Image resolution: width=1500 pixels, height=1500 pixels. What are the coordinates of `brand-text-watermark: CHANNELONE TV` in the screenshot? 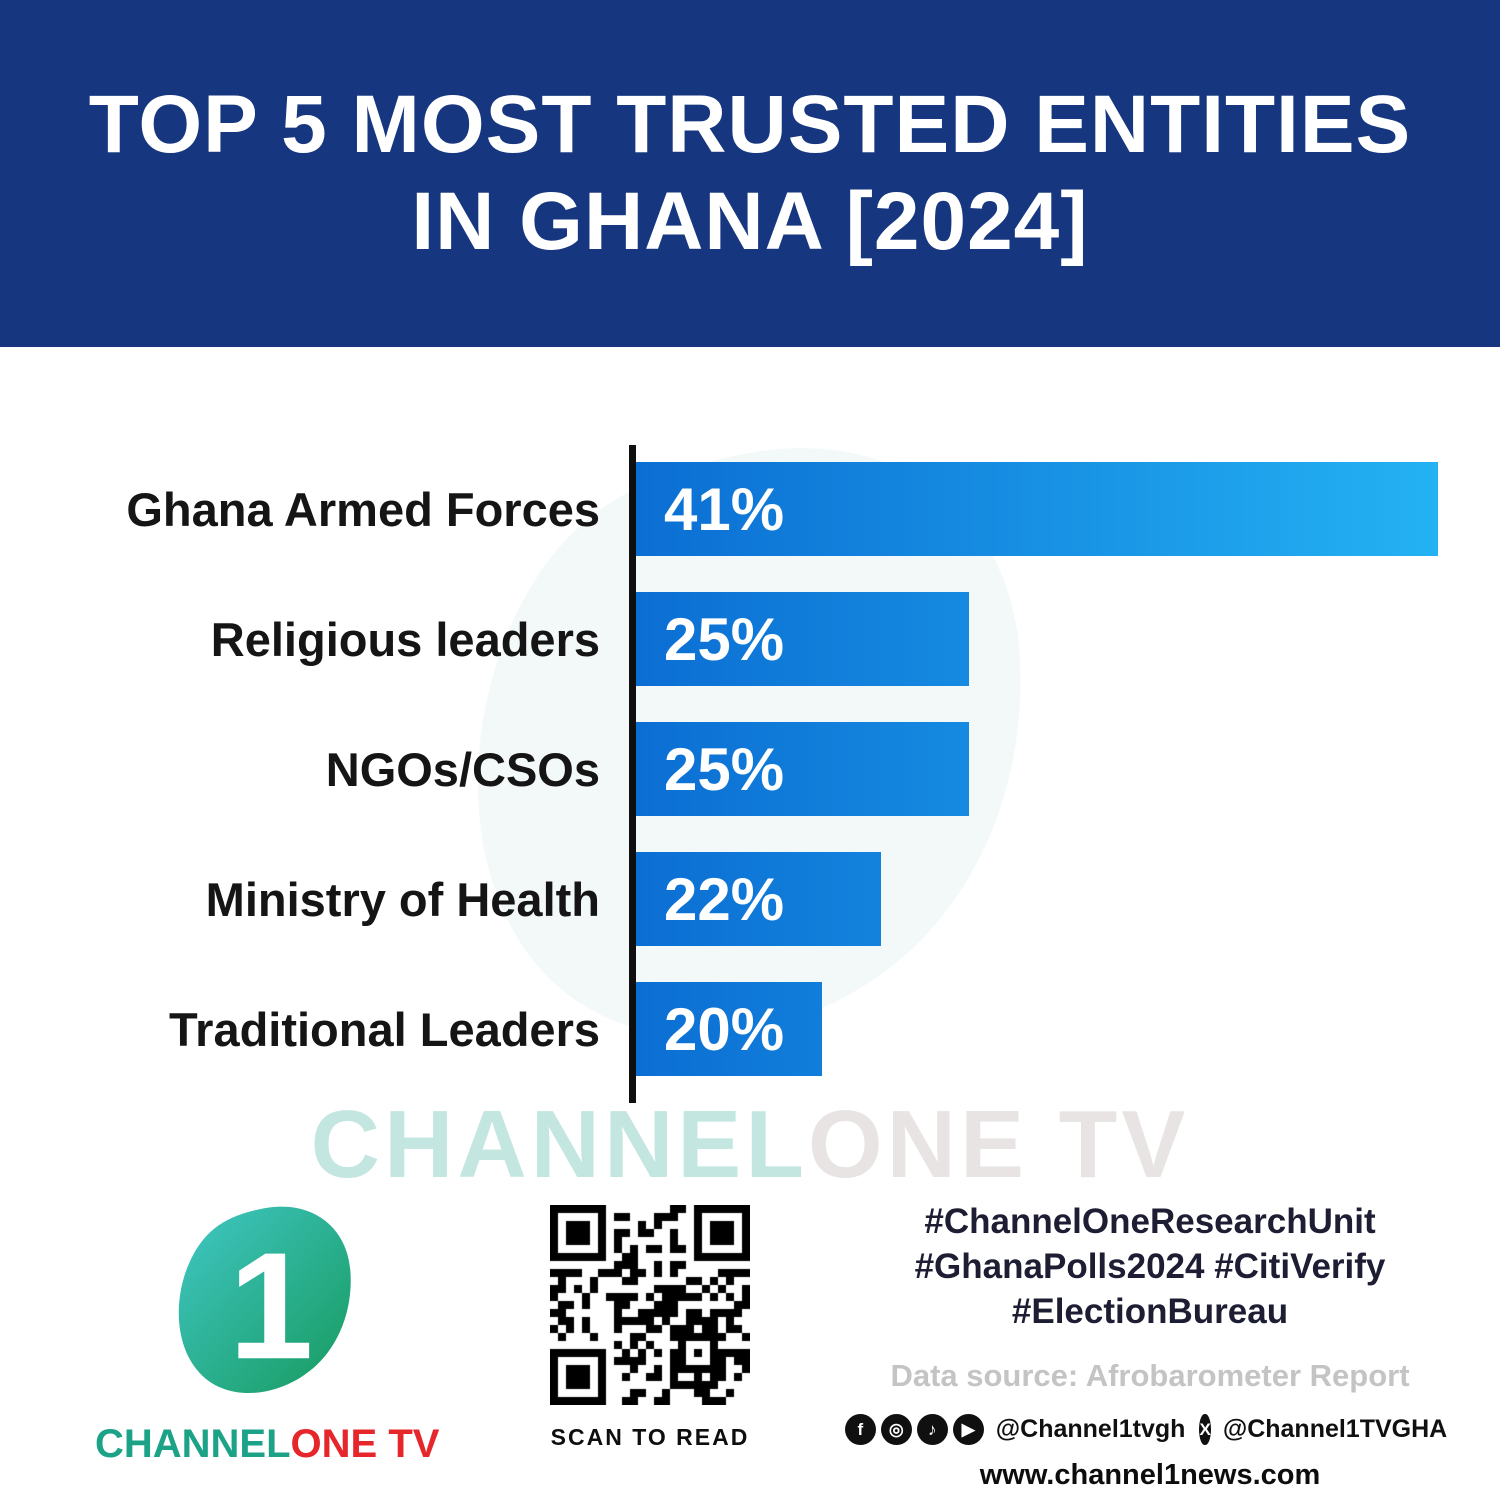 It's located at (750, 1145).